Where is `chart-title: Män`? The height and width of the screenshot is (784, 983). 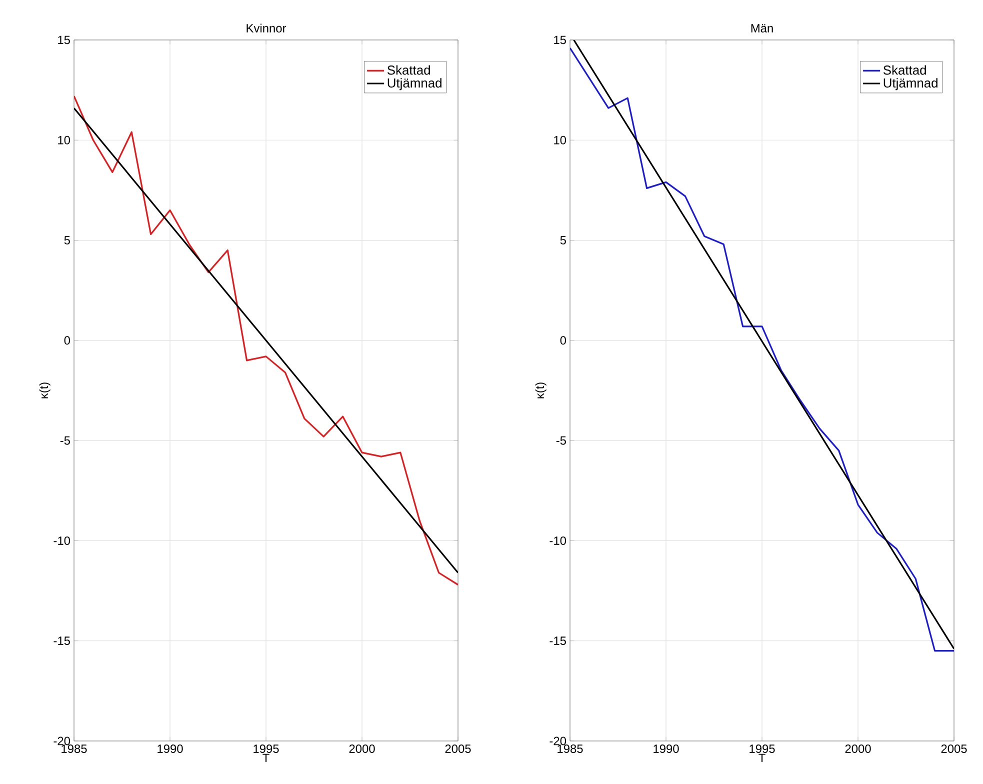
chart-title: Män is located at coordinates (762, 28).